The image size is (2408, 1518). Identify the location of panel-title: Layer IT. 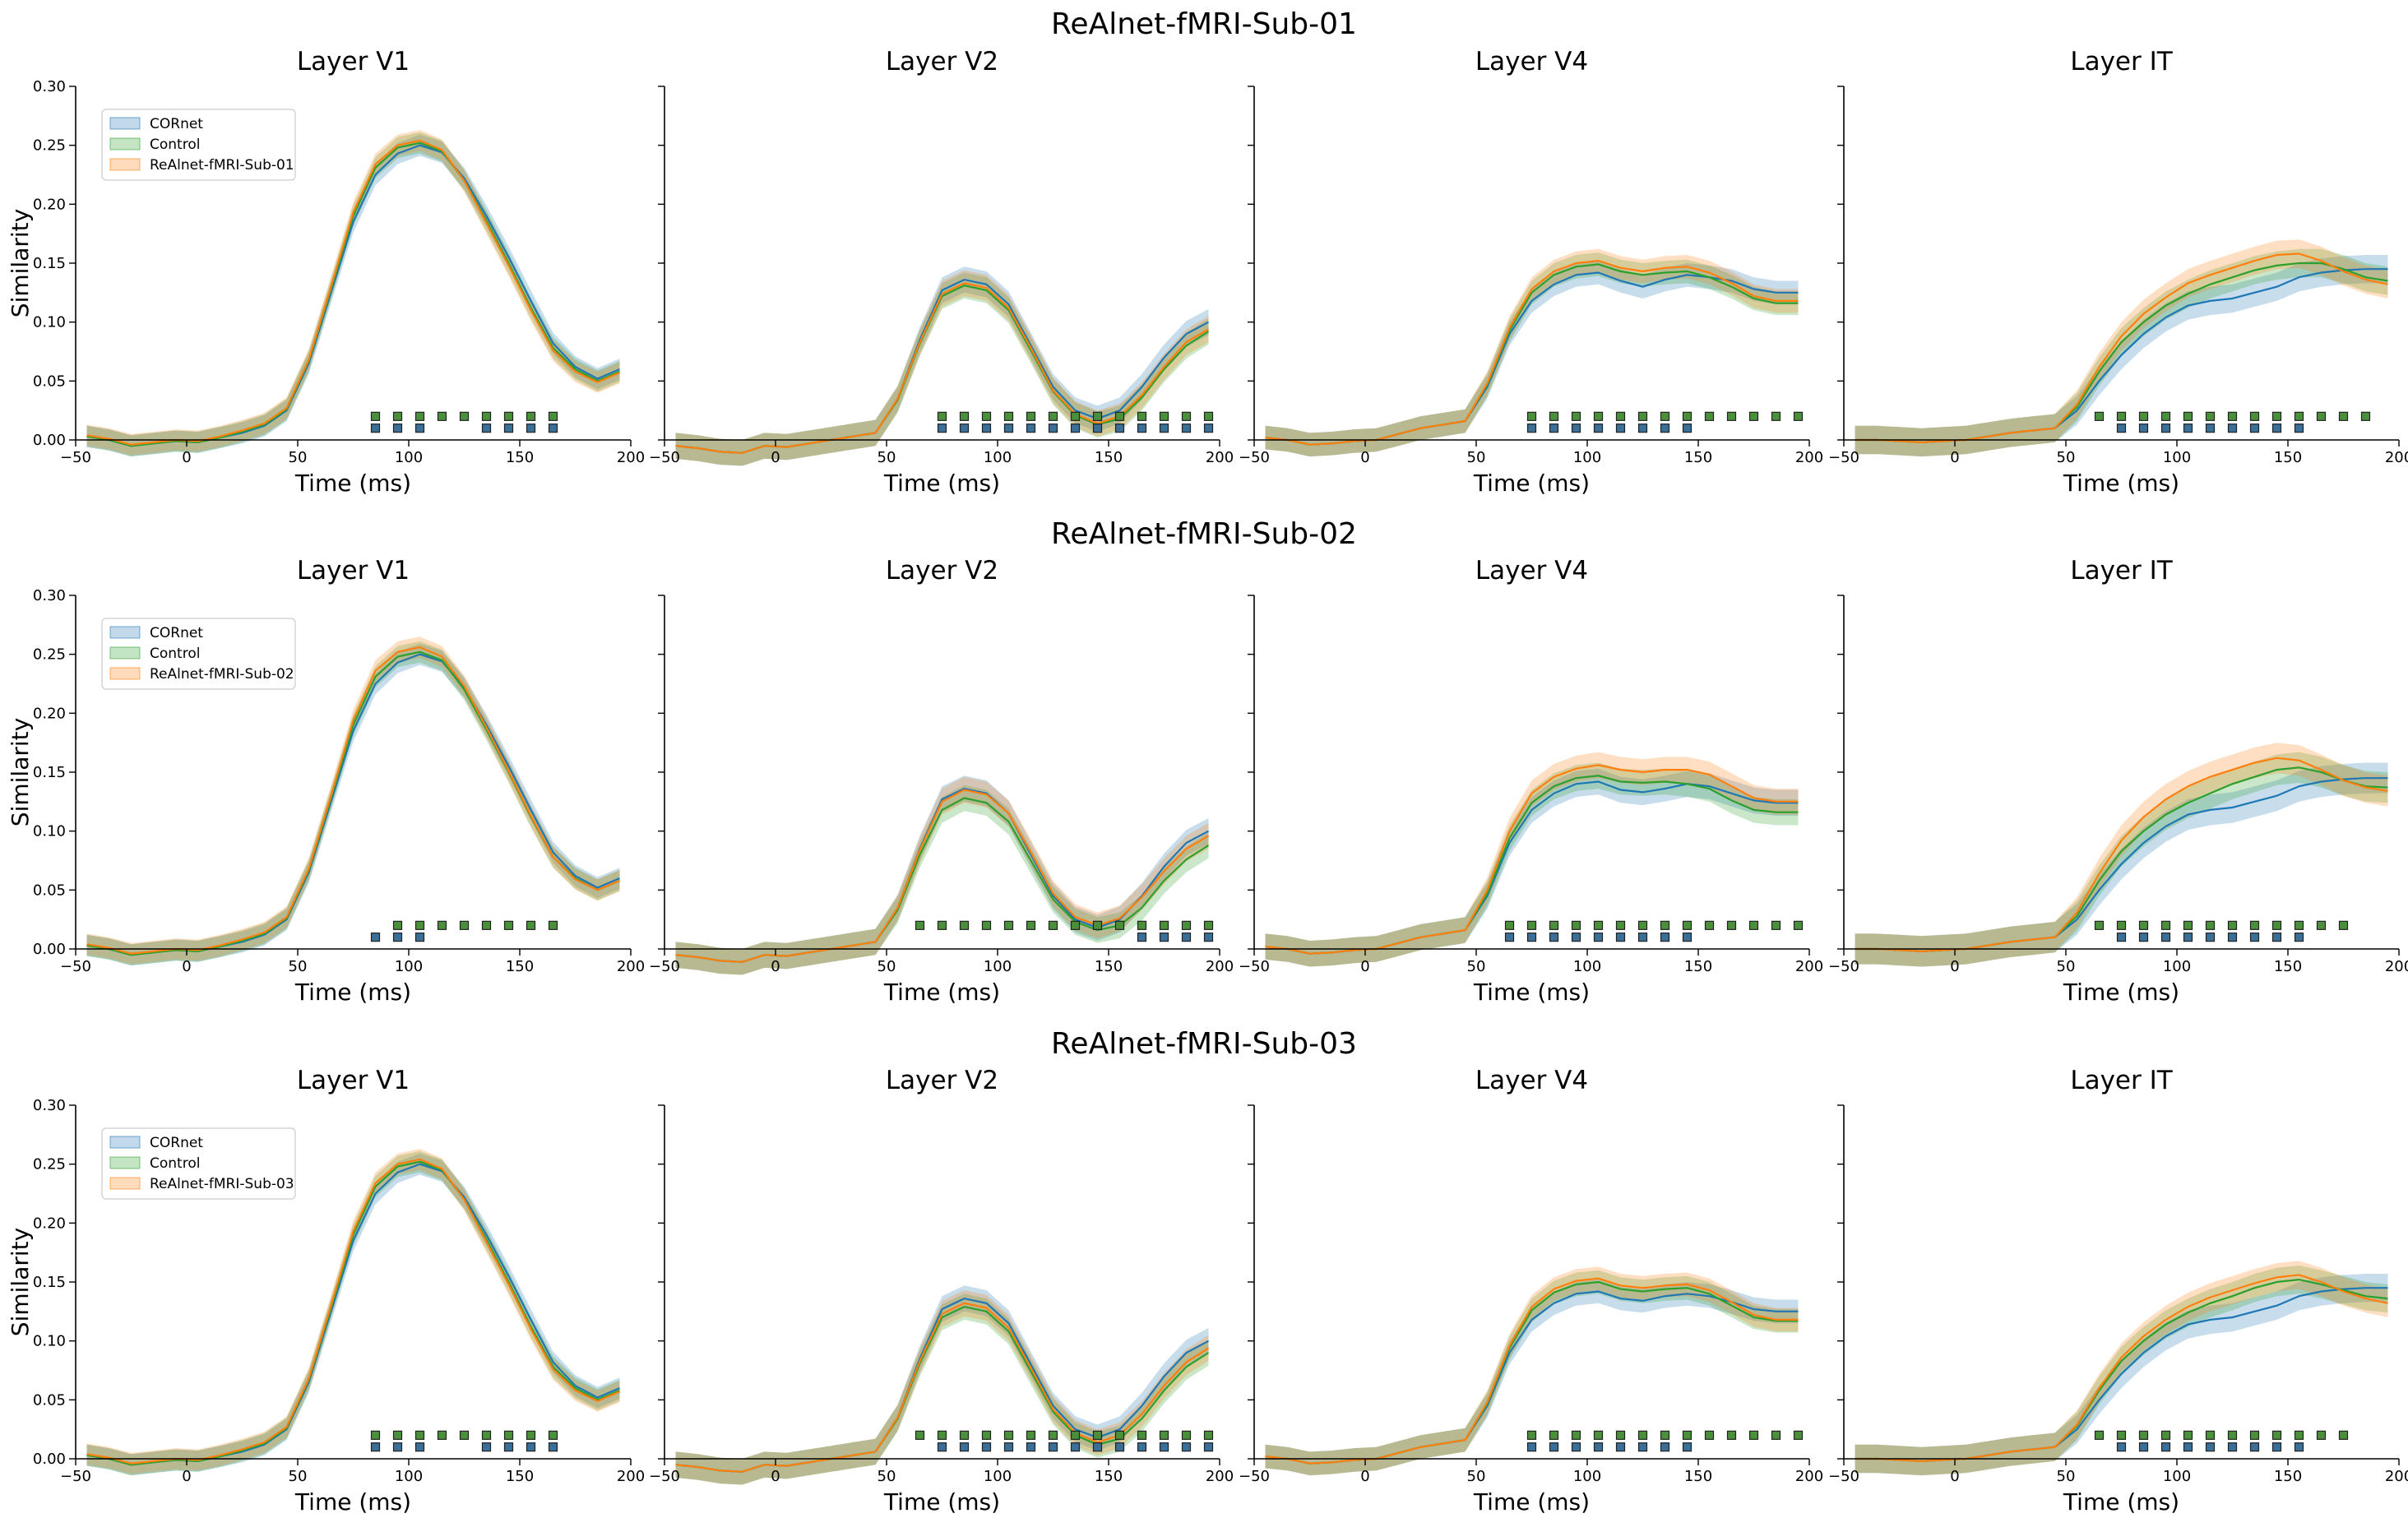
(2121, 61).